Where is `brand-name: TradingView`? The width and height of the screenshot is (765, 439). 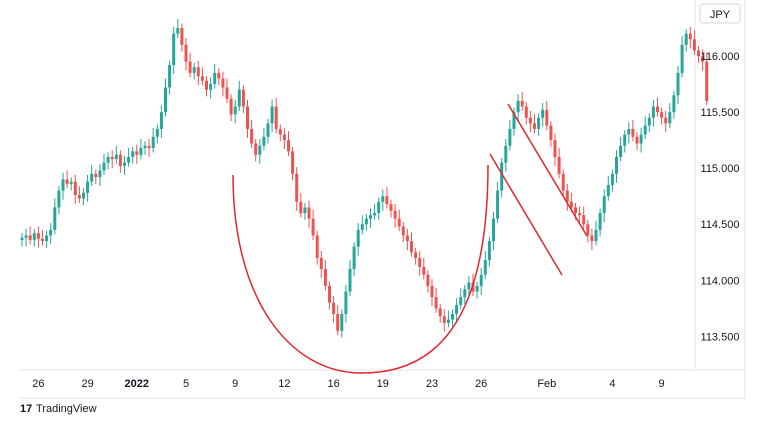
brand-name: TradingView is located at coordinates (66, 409).